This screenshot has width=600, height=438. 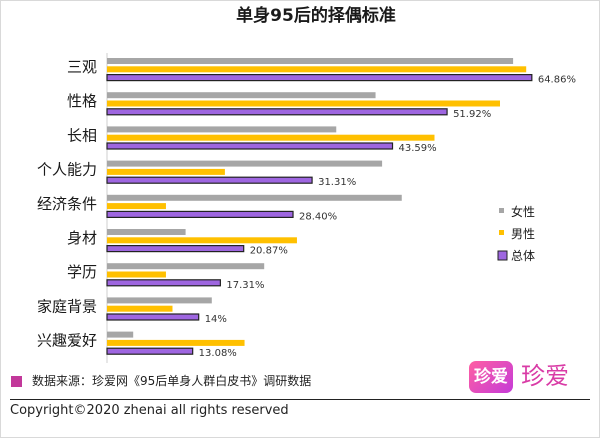 I want to click on category-label-8: 兴趣爱好, so click(x=67, y=341).